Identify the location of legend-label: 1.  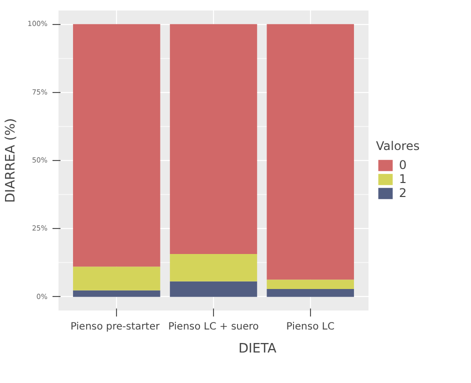
(403, 179).